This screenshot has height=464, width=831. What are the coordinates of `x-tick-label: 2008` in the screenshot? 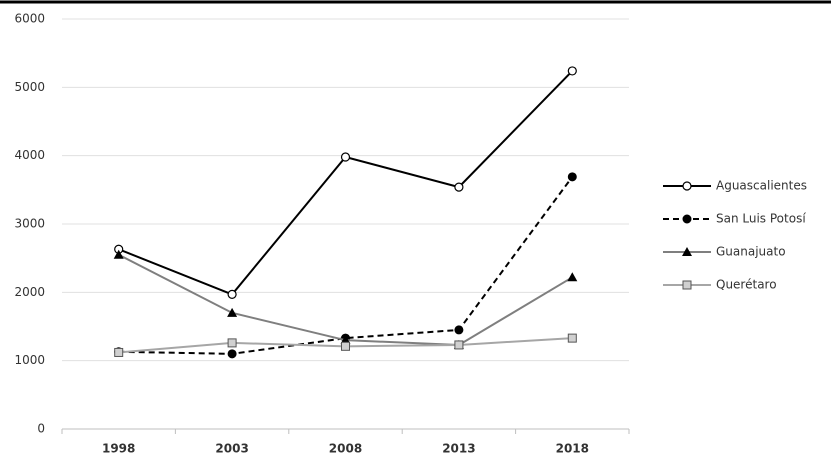 It's located at (345, 449).